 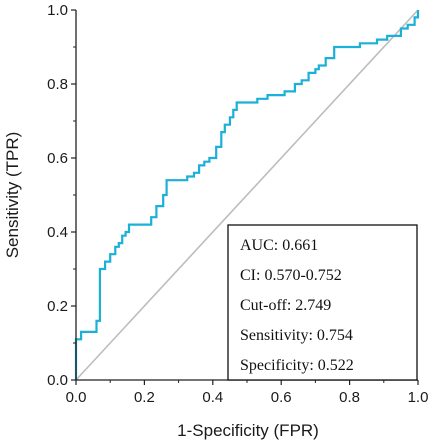 I want to click on y-tick-label: 0.4, so click(x=57, y=232).